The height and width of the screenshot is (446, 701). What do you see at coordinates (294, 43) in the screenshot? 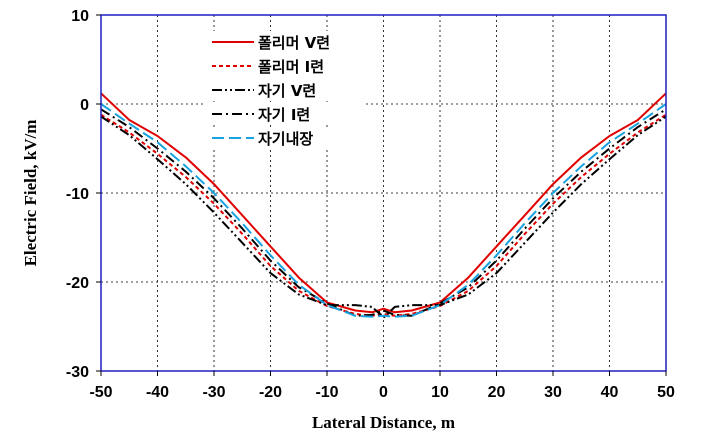
I see `legend-label-1: 폴리머 V련` at bounding box center [294, 43].